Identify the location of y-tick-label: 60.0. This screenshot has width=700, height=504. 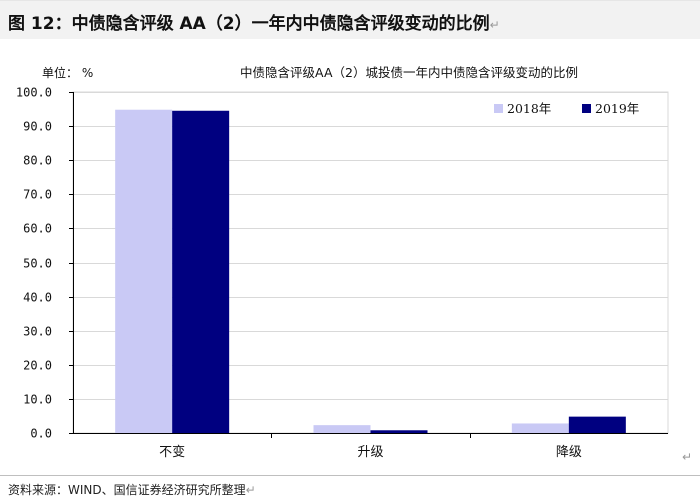
(37, 229).